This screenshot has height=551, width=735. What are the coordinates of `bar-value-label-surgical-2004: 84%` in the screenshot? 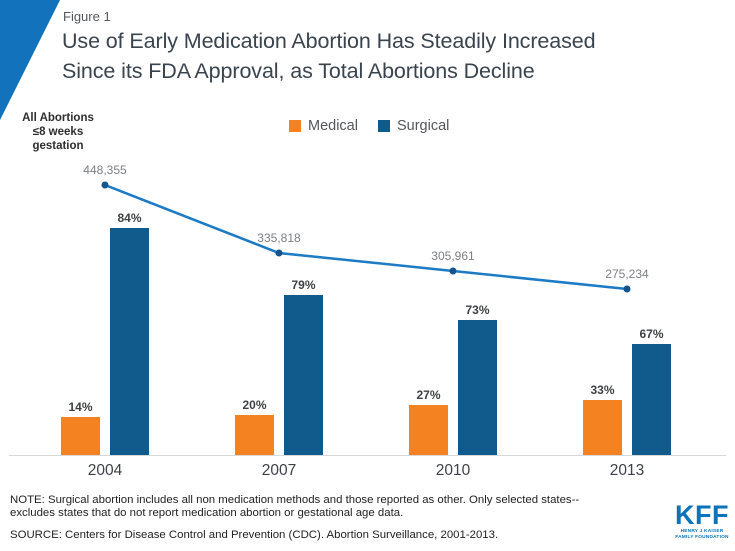 It's located at (129, 218).